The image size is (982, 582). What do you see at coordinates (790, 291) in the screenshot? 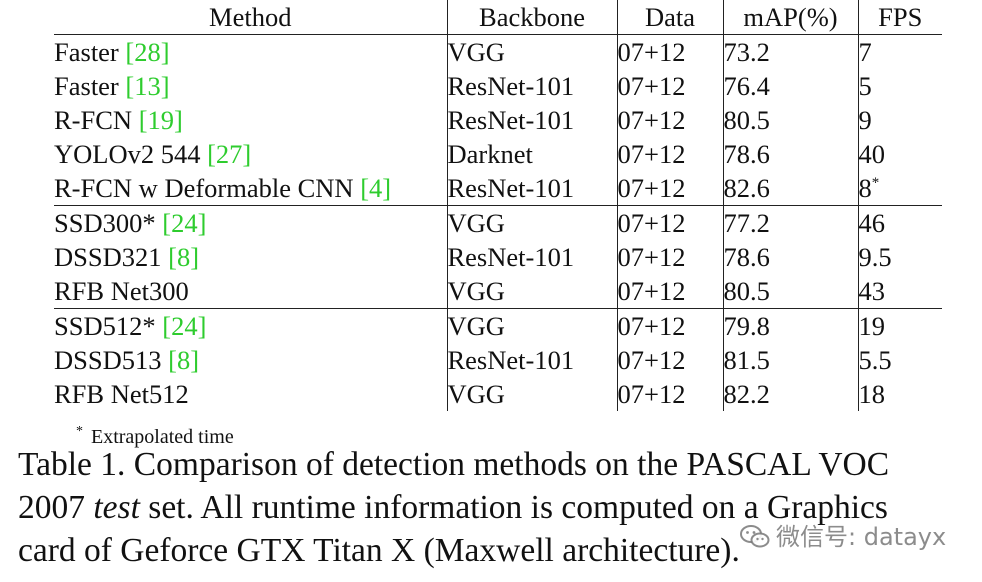
I see `map-cell: 80.5` at bounding box center [790, 291].